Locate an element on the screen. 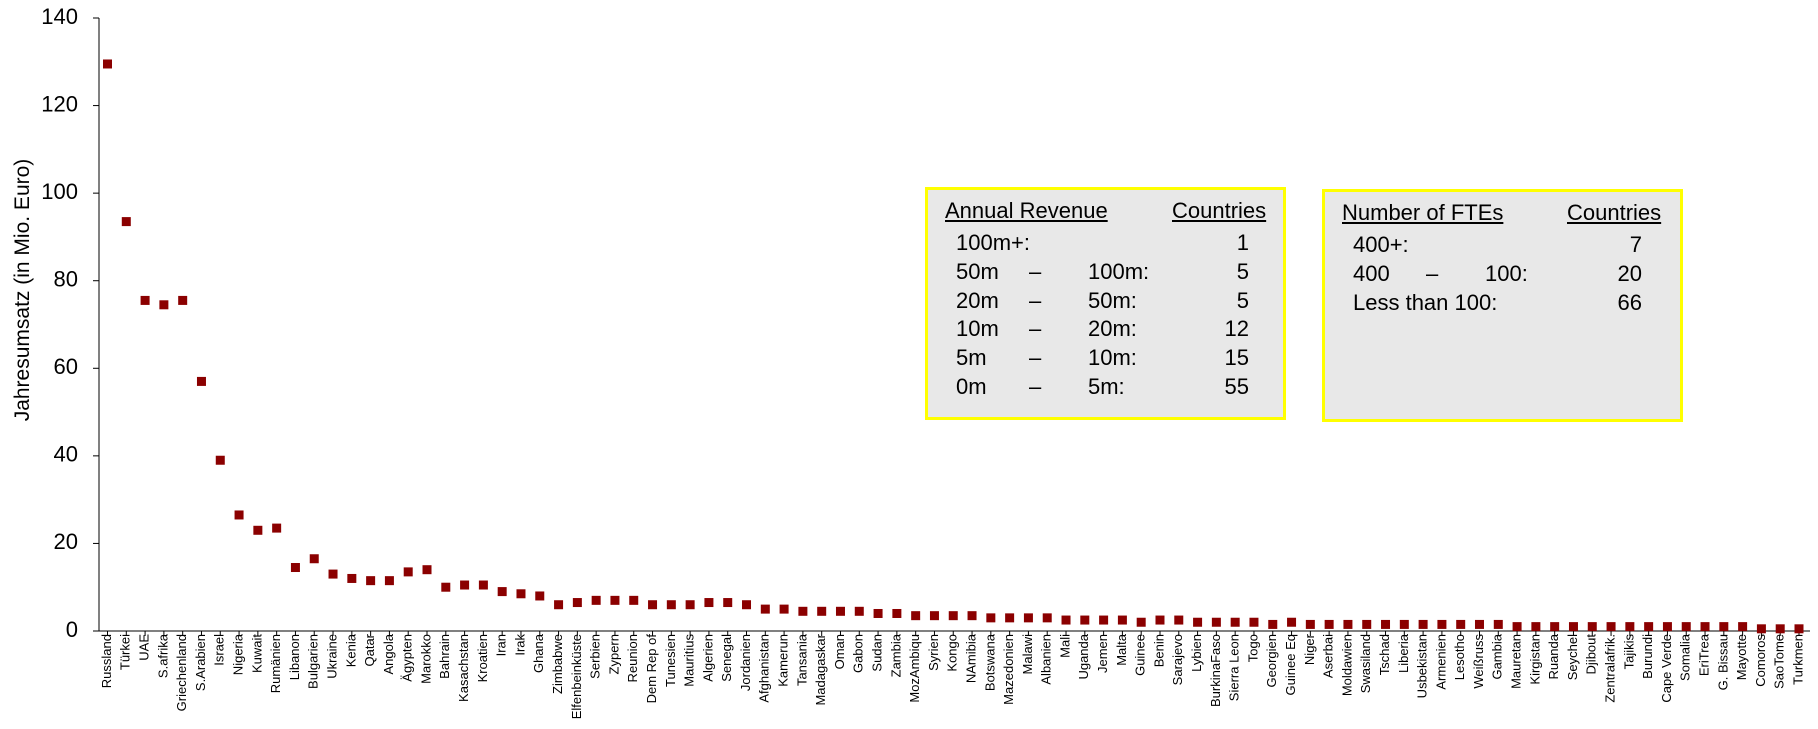  y-axis: 0 20 40 60 80 100 120 140 is located at coordinates (70, 323).